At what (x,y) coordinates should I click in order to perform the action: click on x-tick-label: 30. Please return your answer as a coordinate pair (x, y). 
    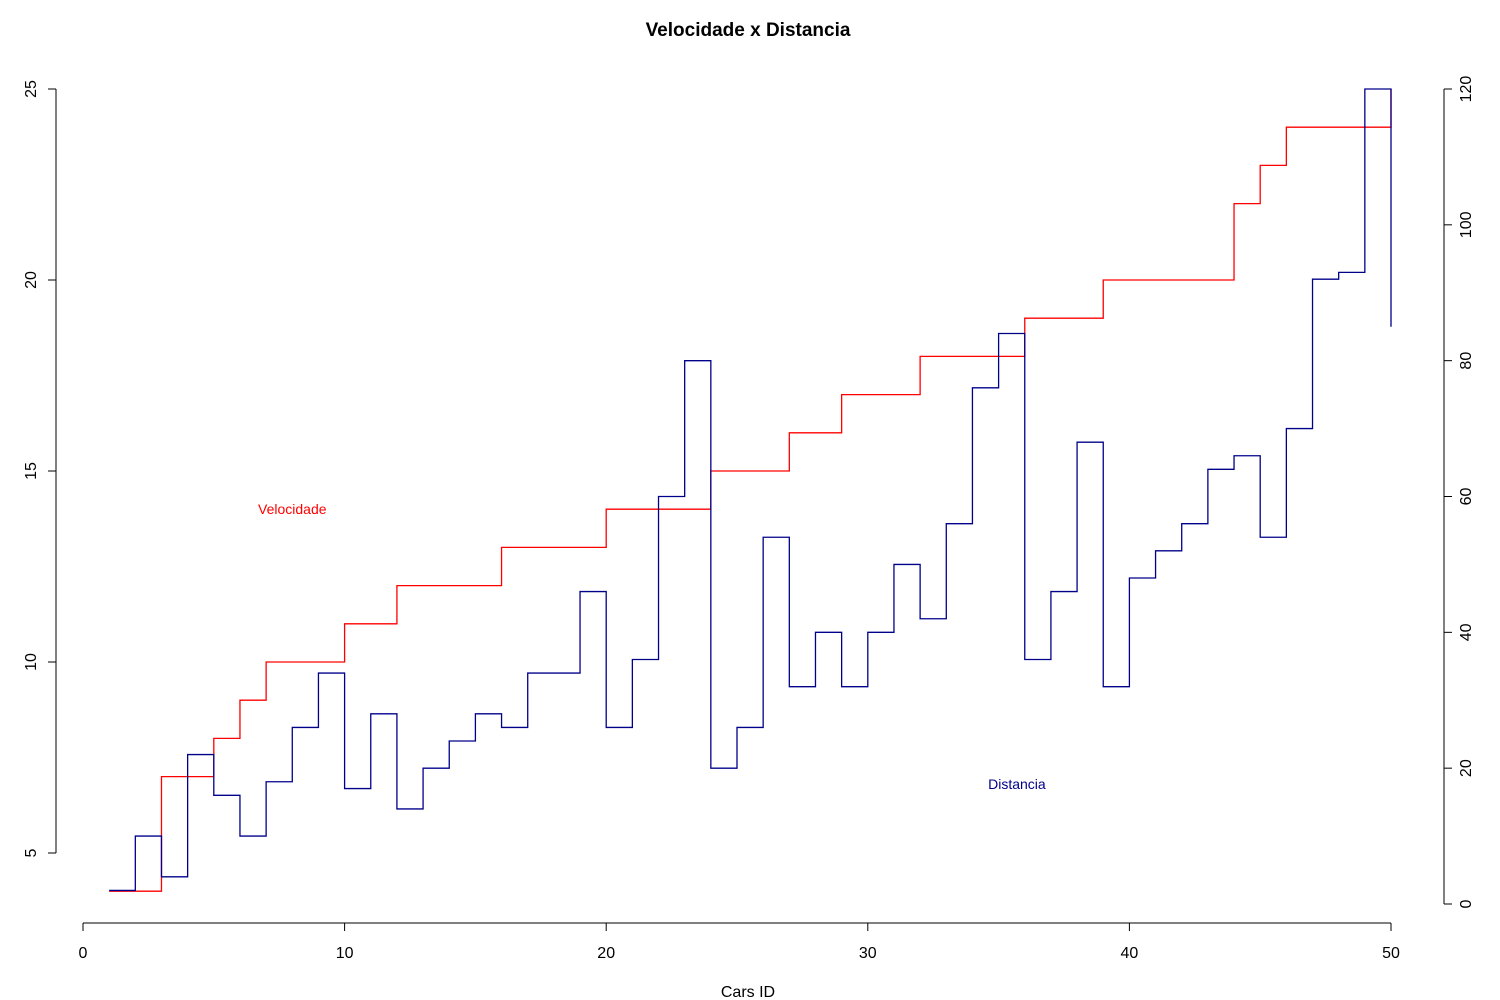
    Looking at the image, I should click on (868, 953).